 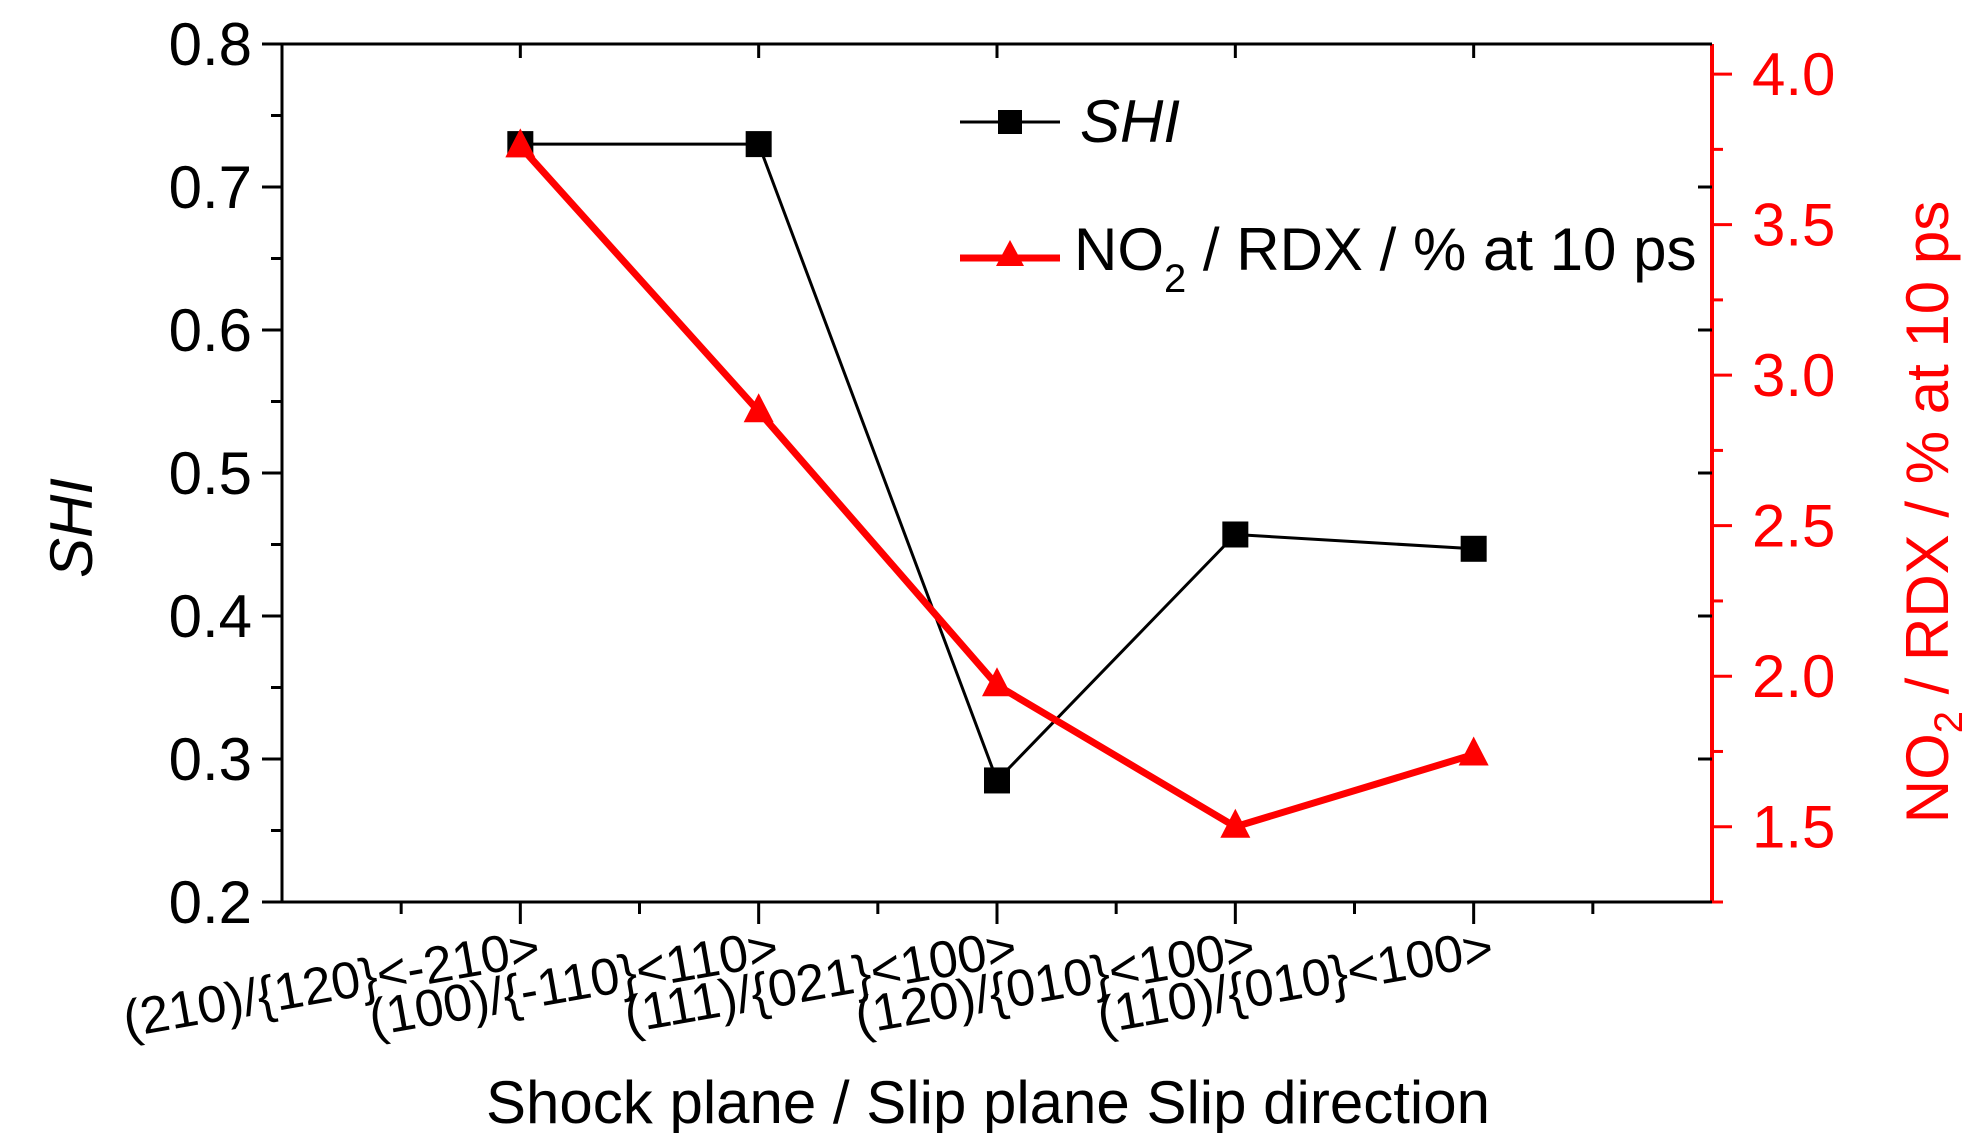 I want to click on legend-no2-label: NO2 / RDX / % at 10 ps, so click(x=1385, y=258).